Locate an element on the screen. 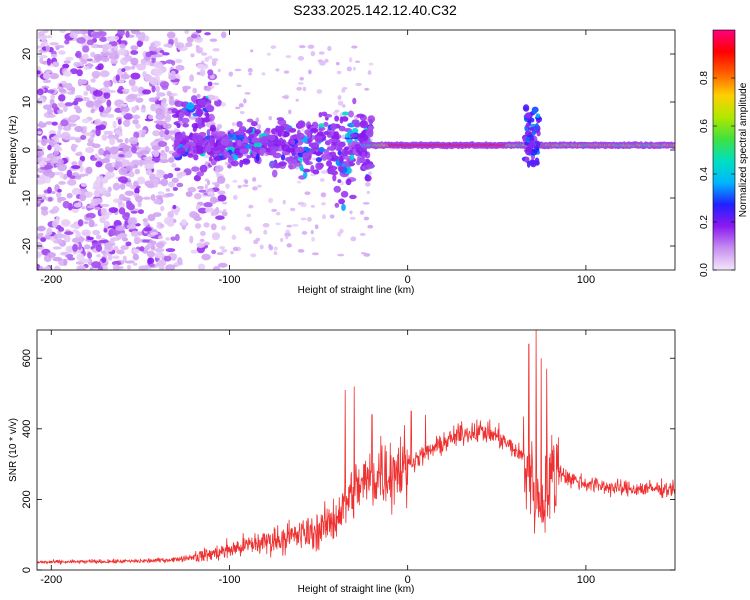 The width and height of the screenshot is (750, 600). colorbar-tick-label: 0.4 is located at coordinates (704, 174).